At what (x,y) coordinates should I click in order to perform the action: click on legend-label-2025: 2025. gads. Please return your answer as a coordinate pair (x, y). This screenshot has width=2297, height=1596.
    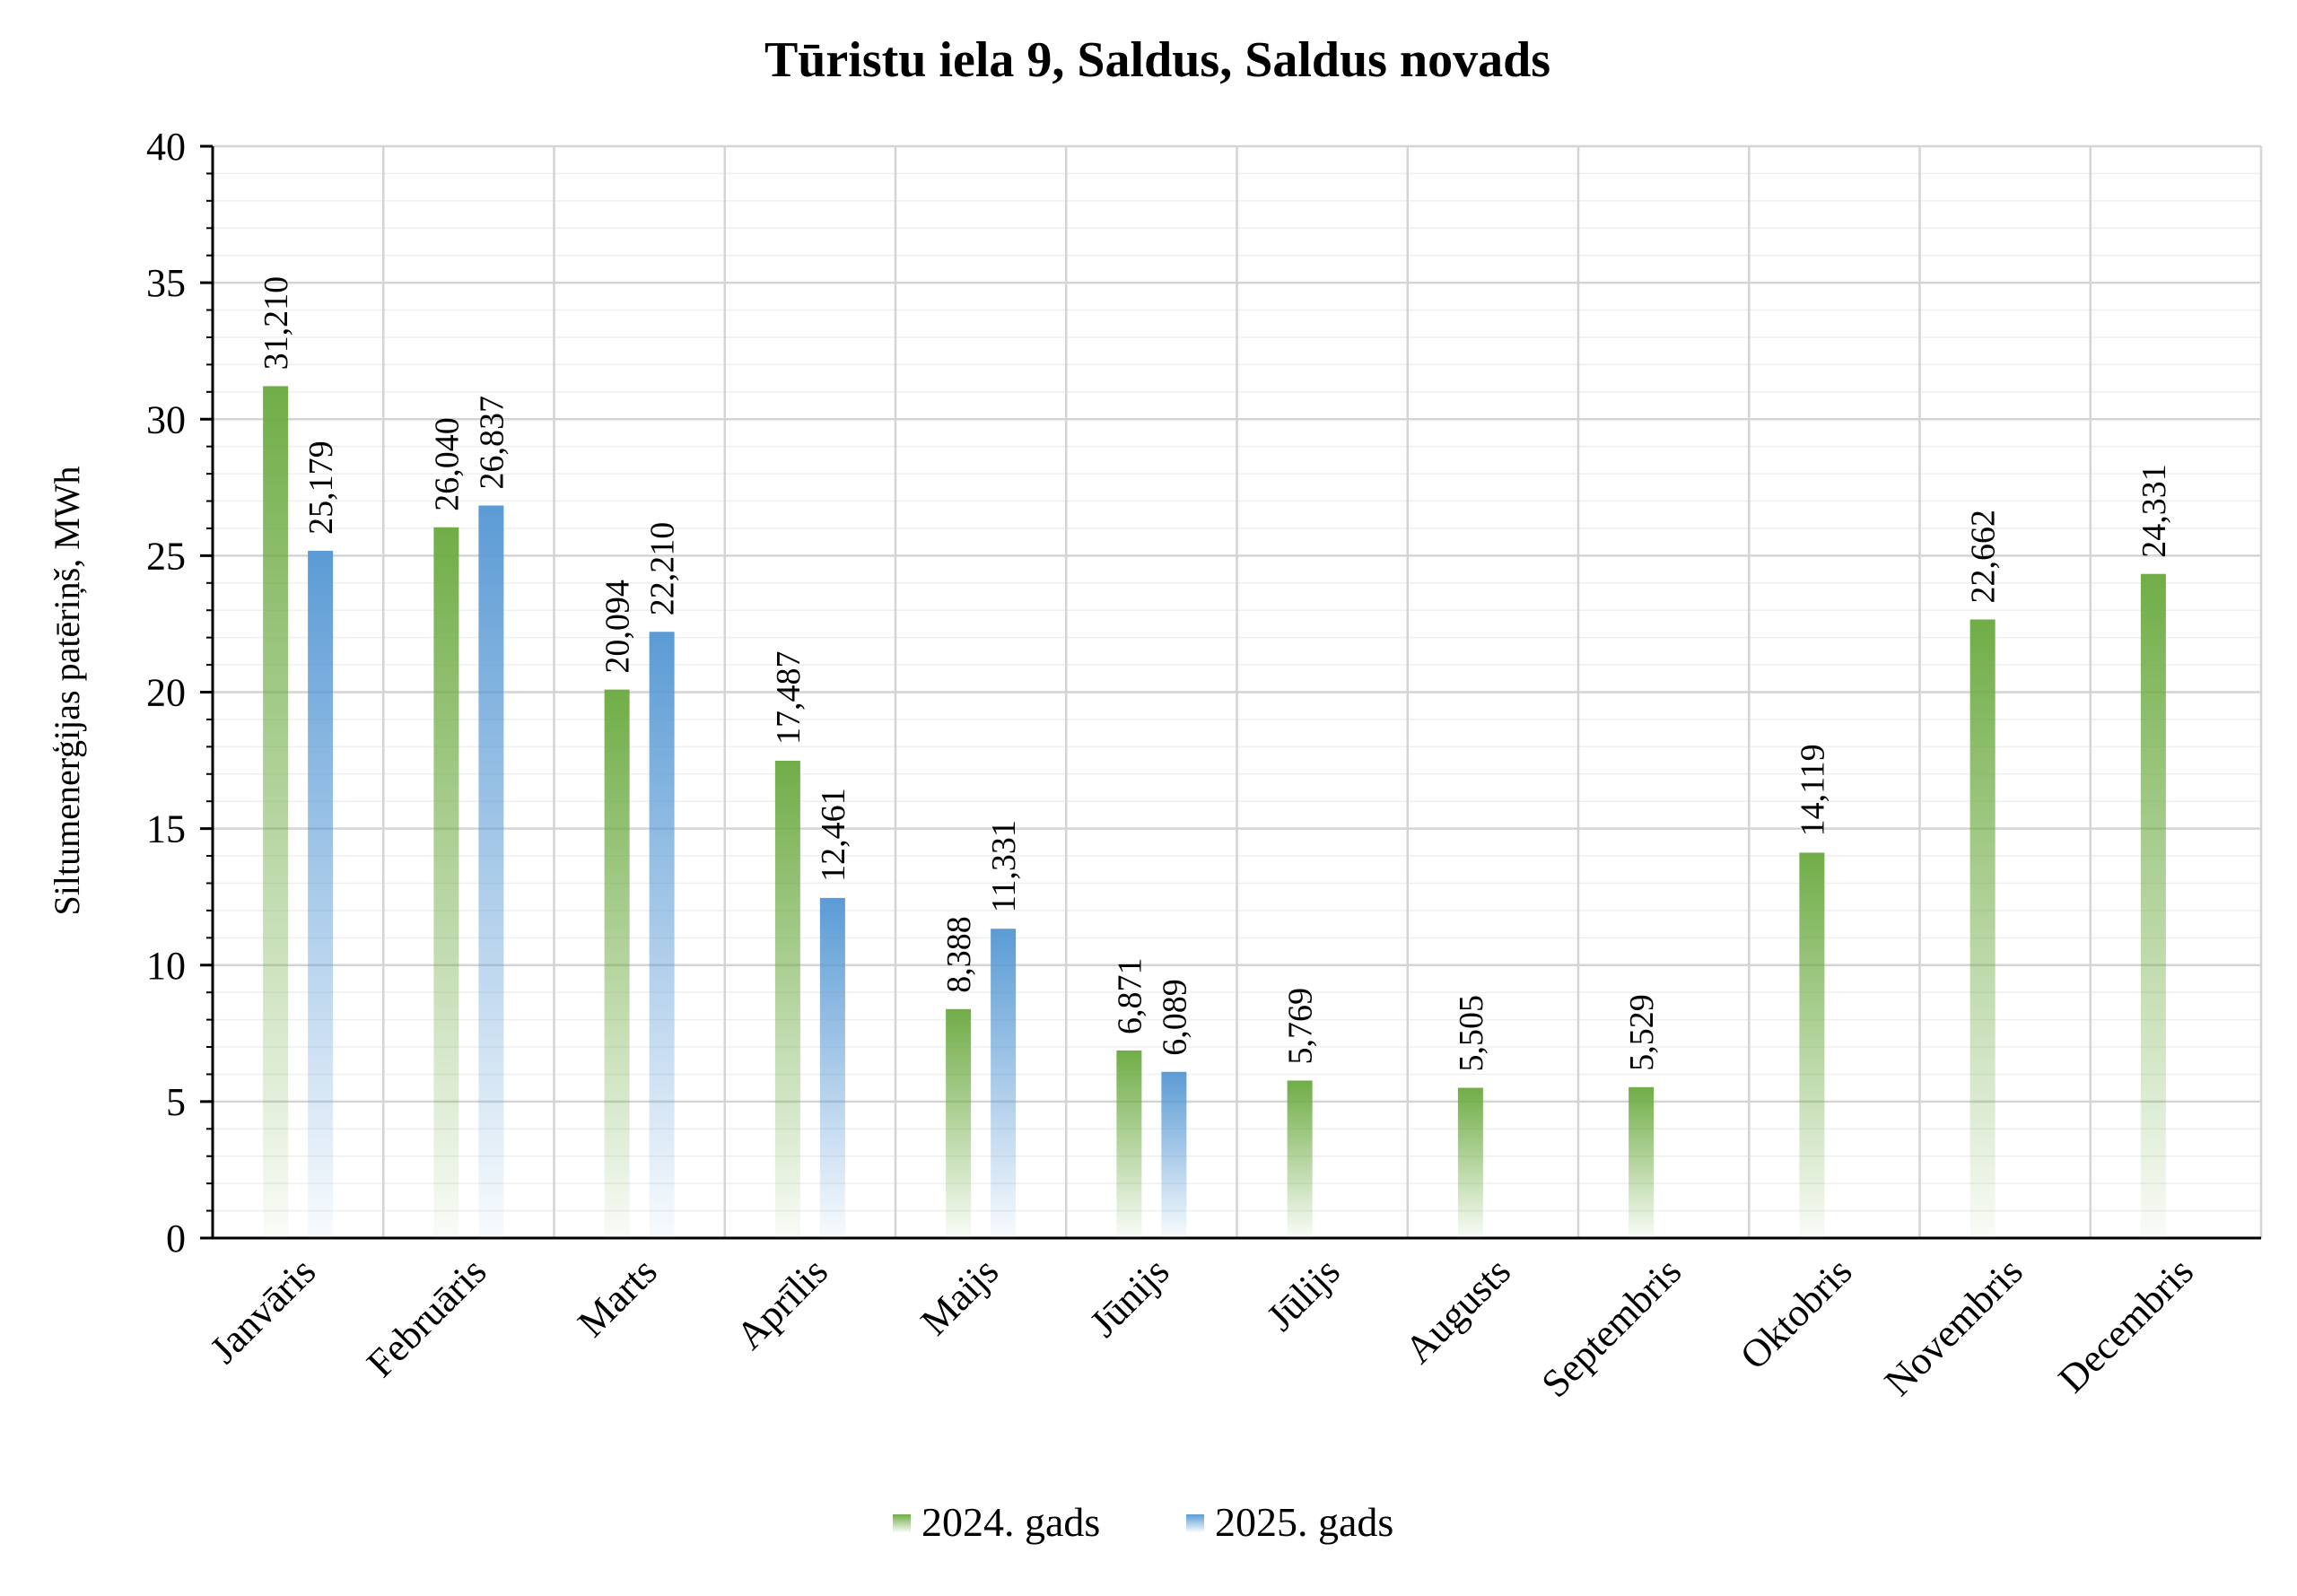
    Looking at the image, I should click on (1304, 1522).